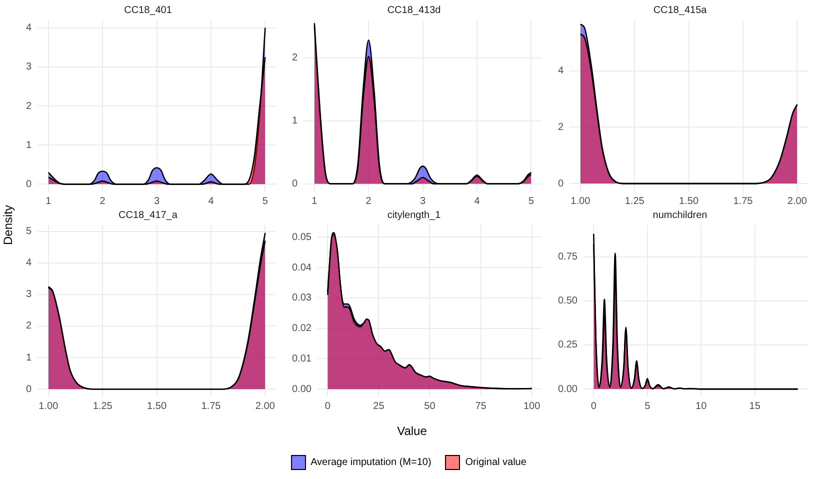  What do you see at coordinates (148, 215) in the screenshot?
I see `chart-title: CC18_417_a` at bounding box center [148, 215].